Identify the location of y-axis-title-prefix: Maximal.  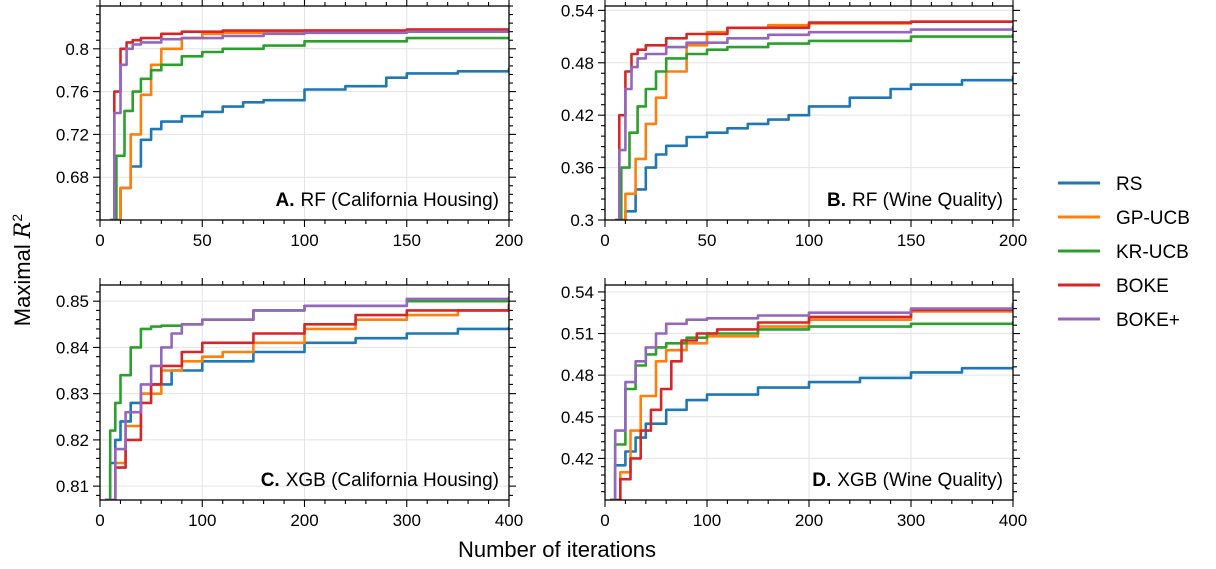
(22, 282).